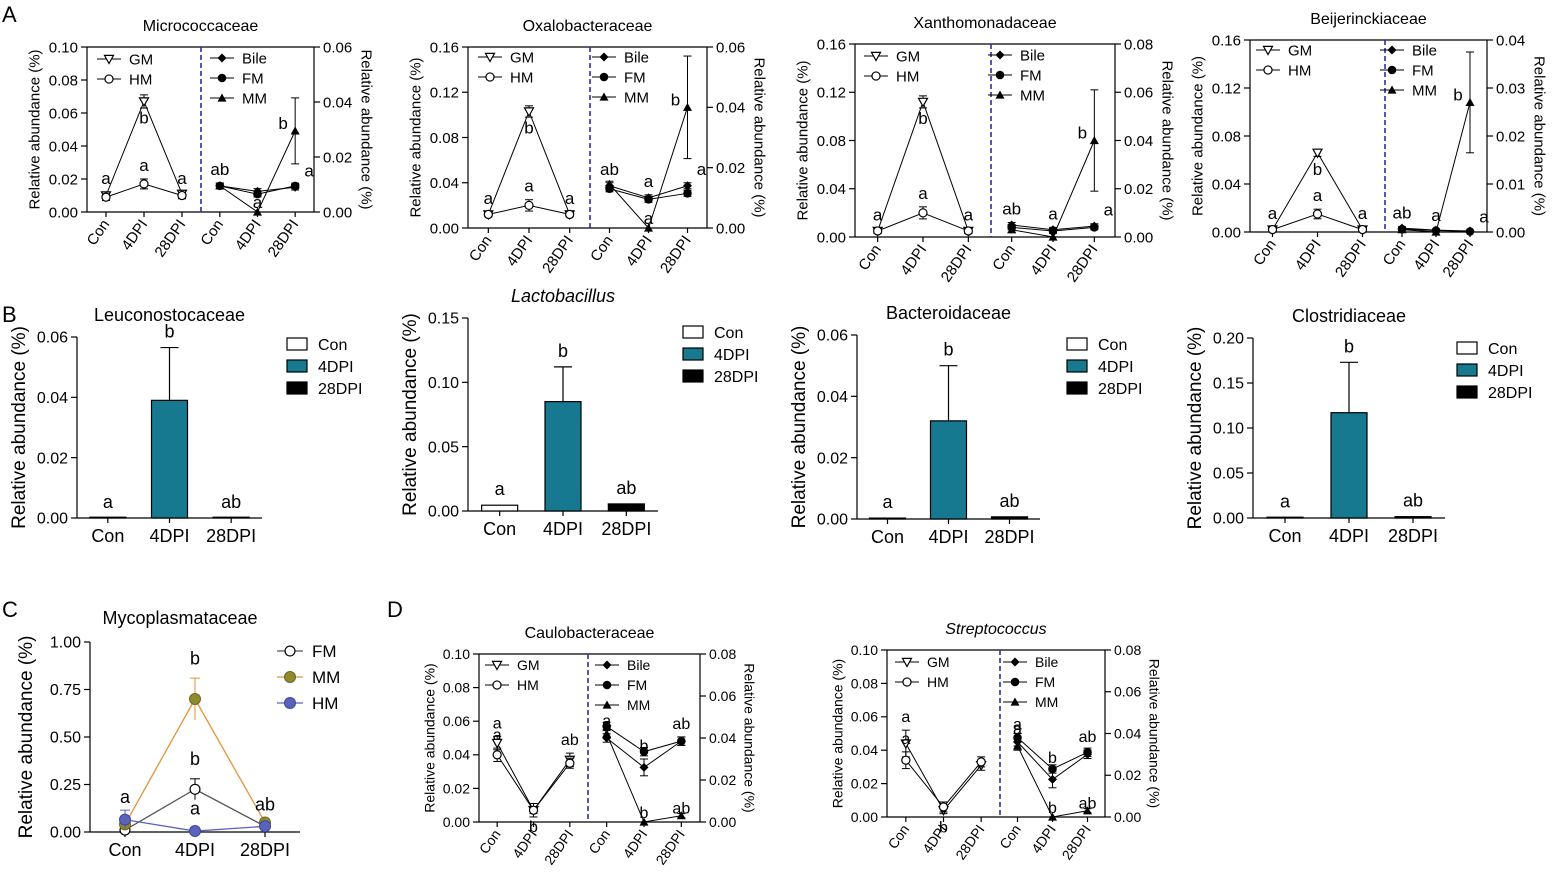 This screenshot has width=1559, height=880. Describe the element at coordinates (1015, 682) in the screenshot. I see `D2-legend-FM-marker` at that location.